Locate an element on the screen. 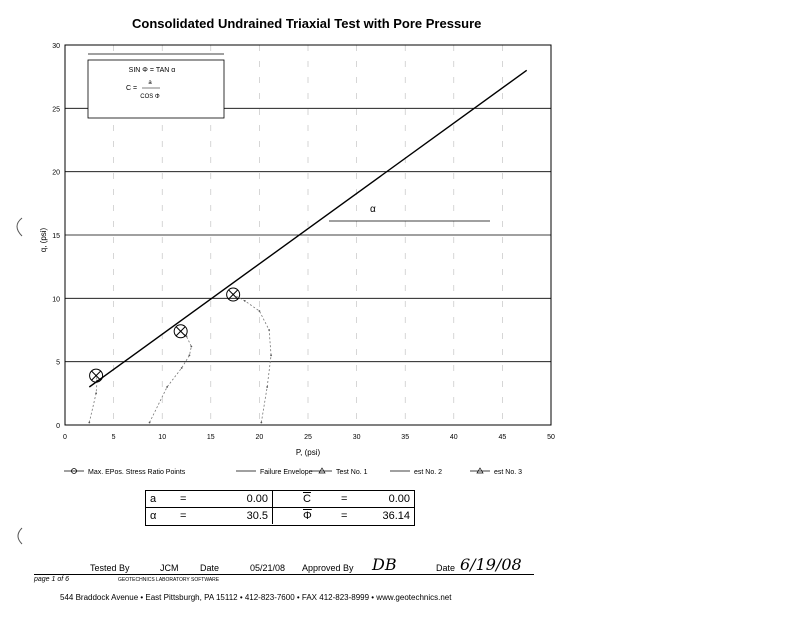 The height and width of the screenshot is (618, 800). test-series is located at coordinates (180, 358).